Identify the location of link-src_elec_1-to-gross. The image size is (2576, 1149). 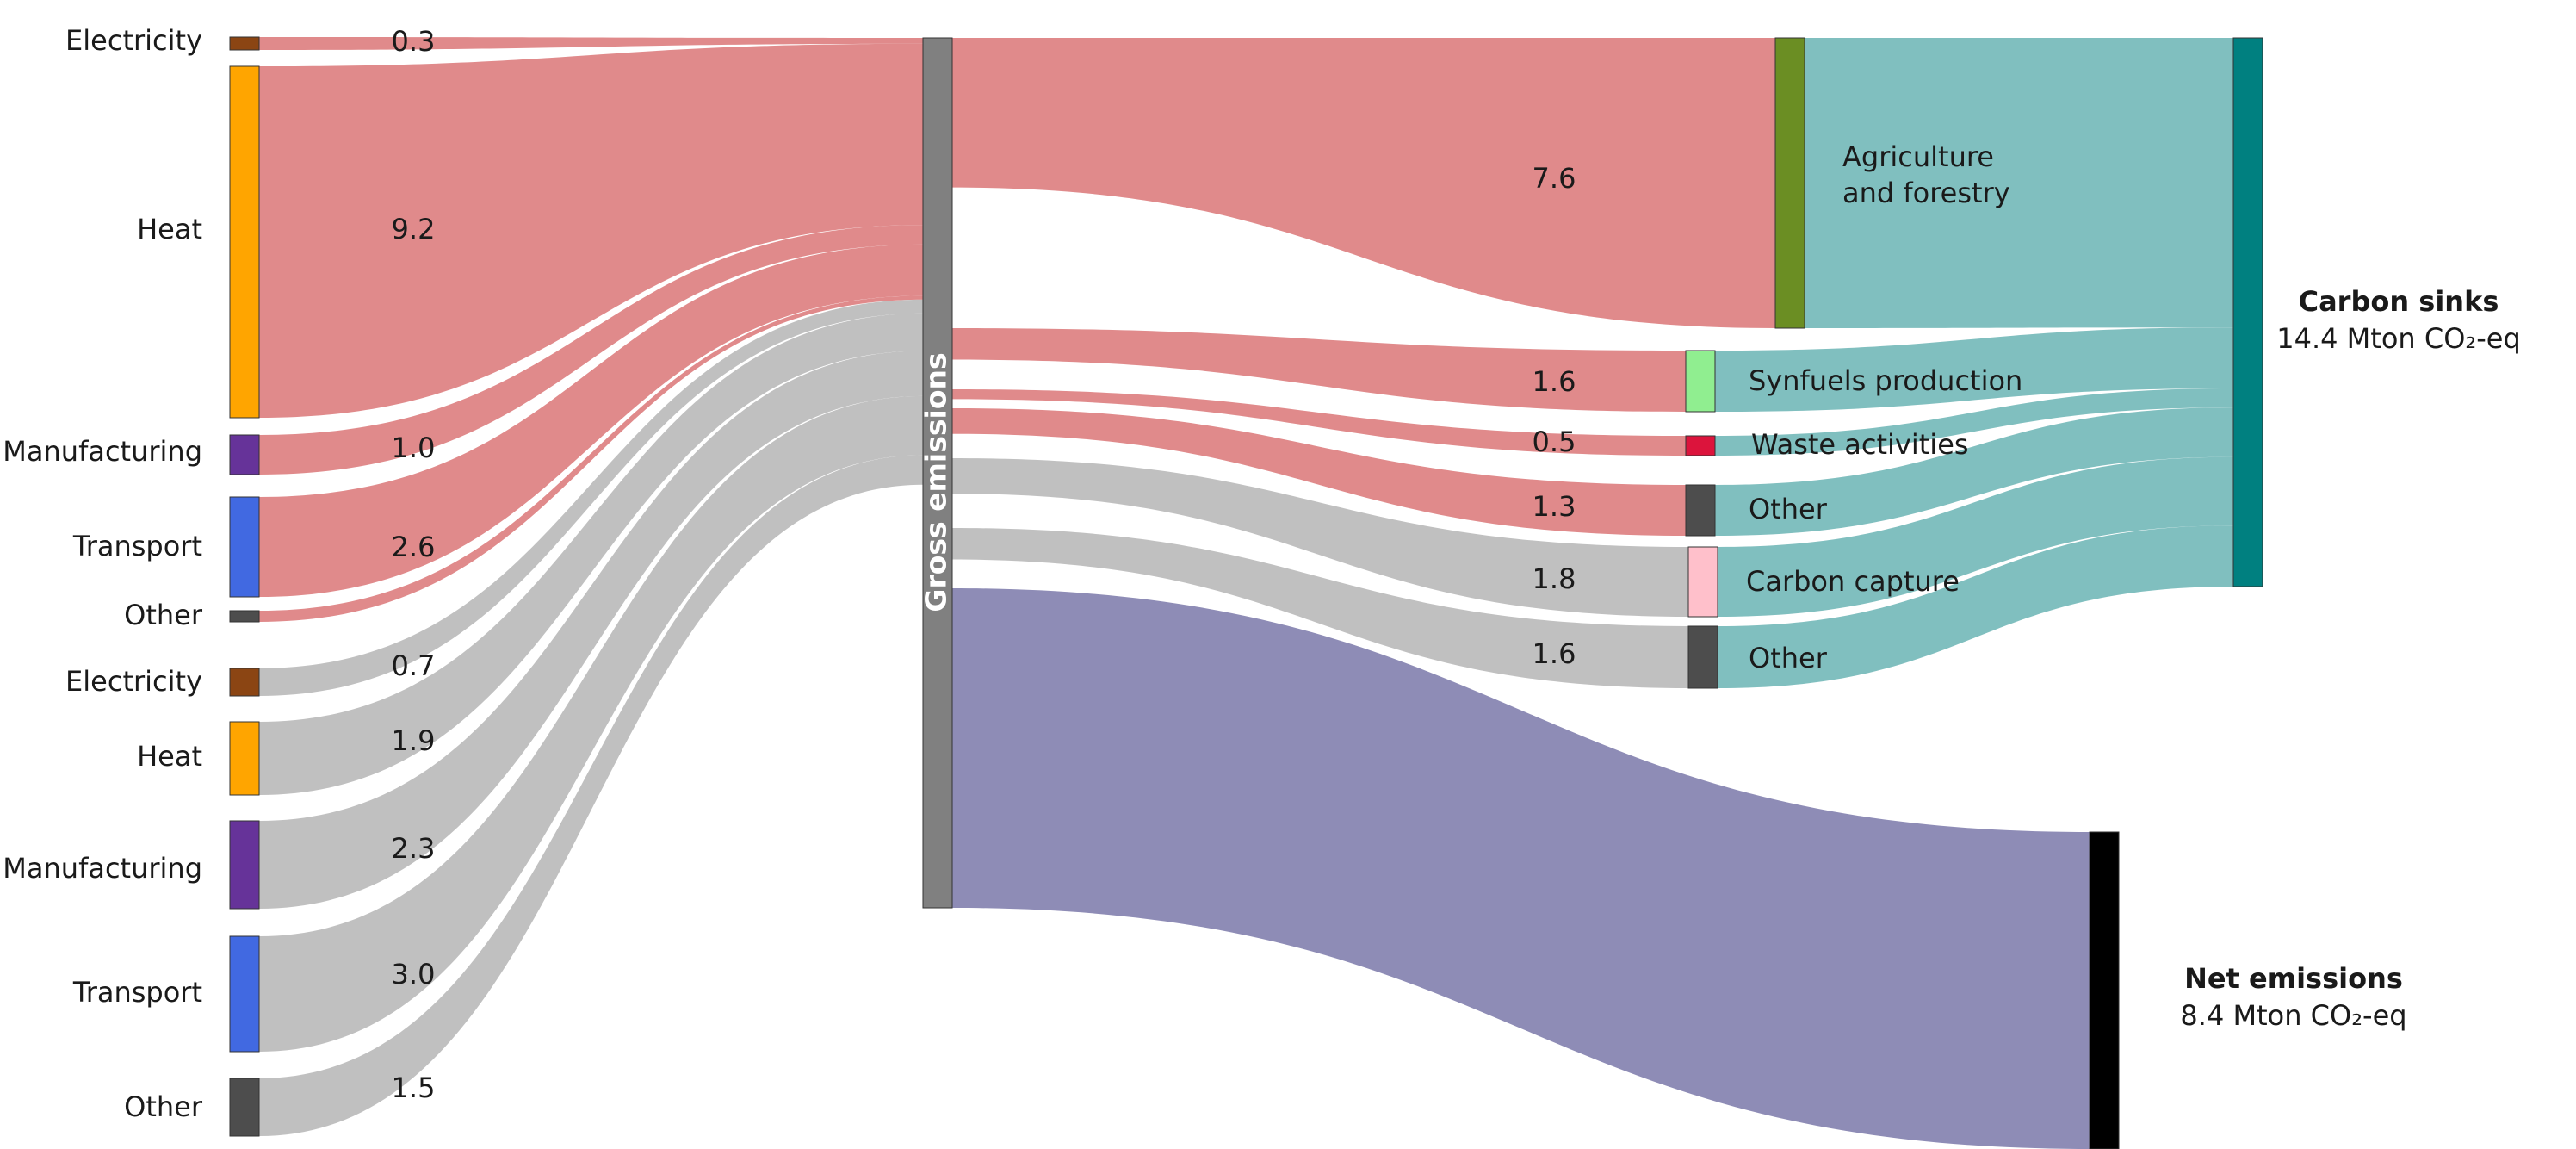
(591, 43).